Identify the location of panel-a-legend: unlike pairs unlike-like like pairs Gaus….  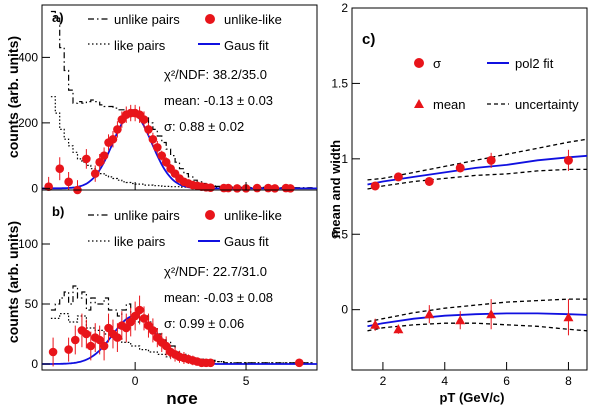
(185, 32).